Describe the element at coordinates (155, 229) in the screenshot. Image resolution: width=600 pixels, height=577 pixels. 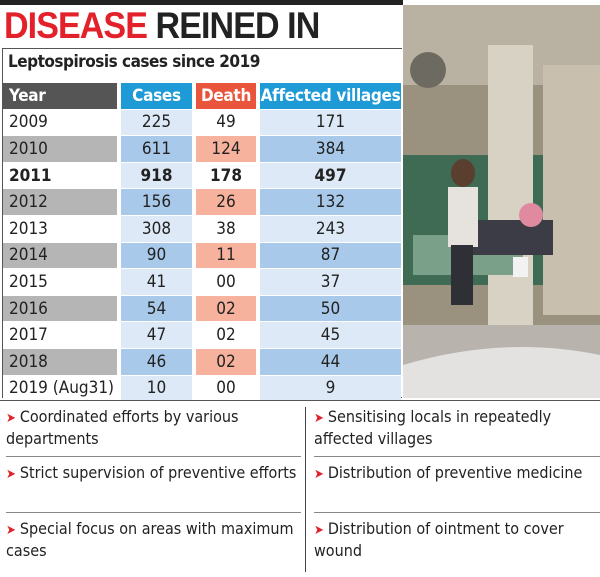
I see `cell-cases: 308` at that location.